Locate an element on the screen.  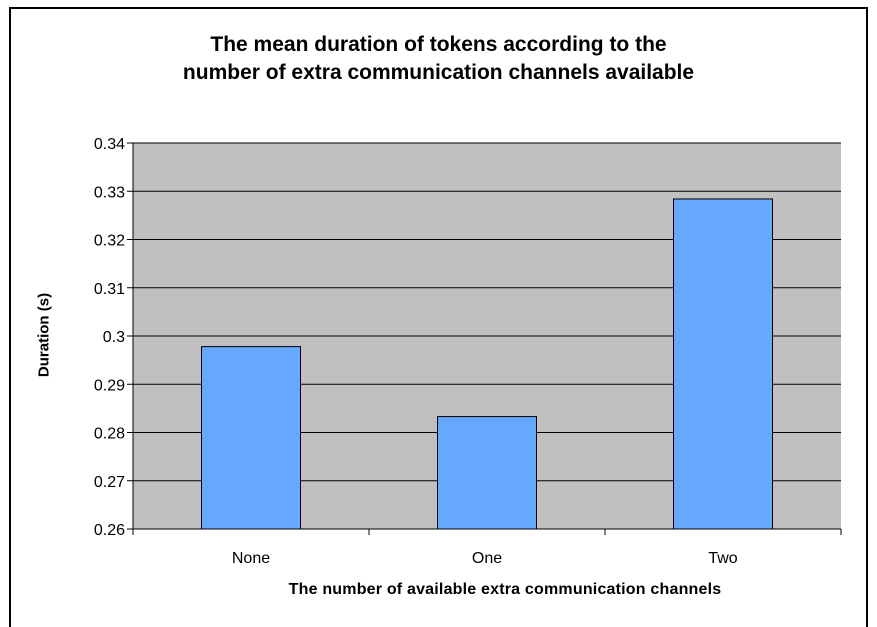
x-tick-label: Two is located at coordinates (722, 558).